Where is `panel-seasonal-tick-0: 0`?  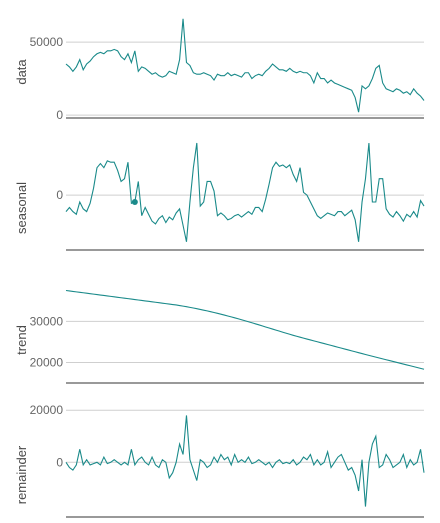
panel-seasonal-tick-0: 0 is located at coordinates (59, 195).